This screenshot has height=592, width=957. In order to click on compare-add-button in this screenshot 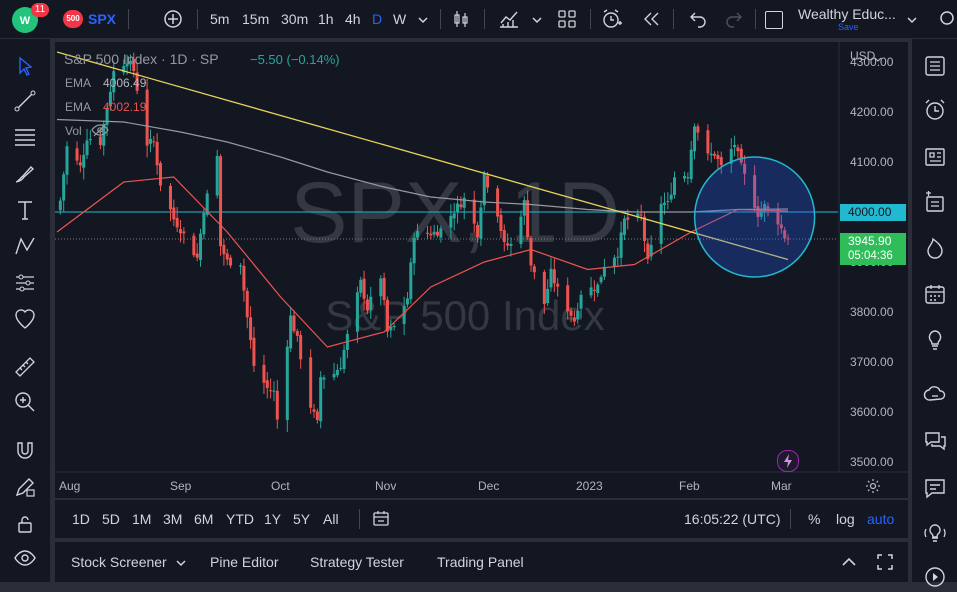, I will do `click(173, 19)`.